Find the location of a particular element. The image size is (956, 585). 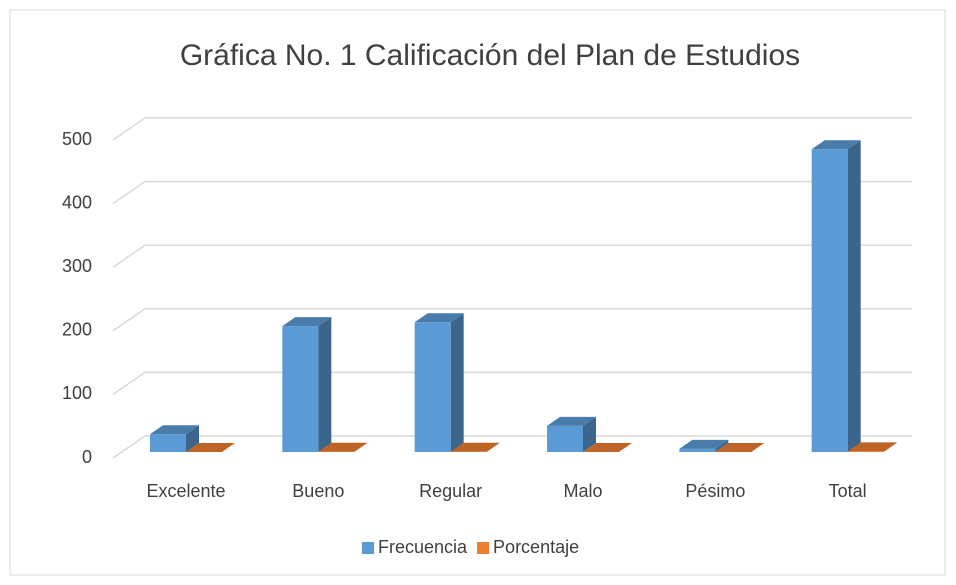

x-tick-label: Excelente is located at coordinates (185, 491).